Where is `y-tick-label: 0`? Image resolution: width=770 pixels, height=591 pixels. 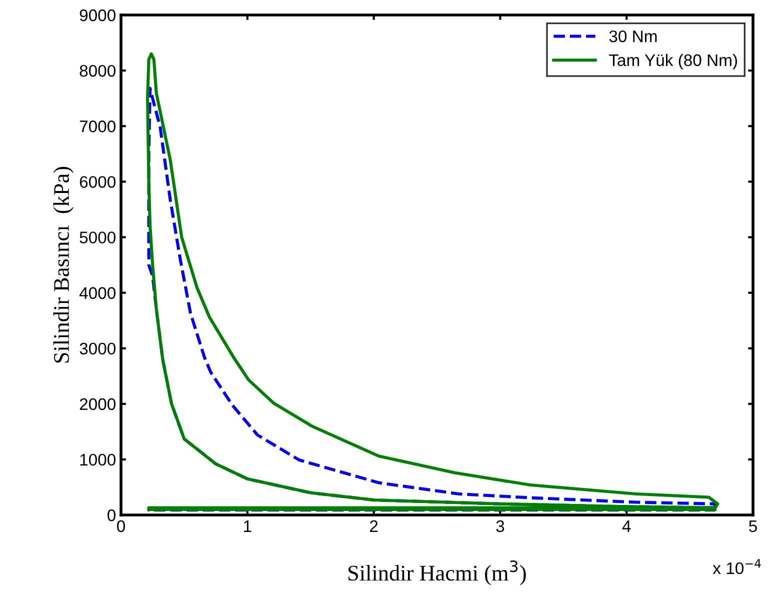
y-tick-label: 0 is located at coordinates (112, 515).